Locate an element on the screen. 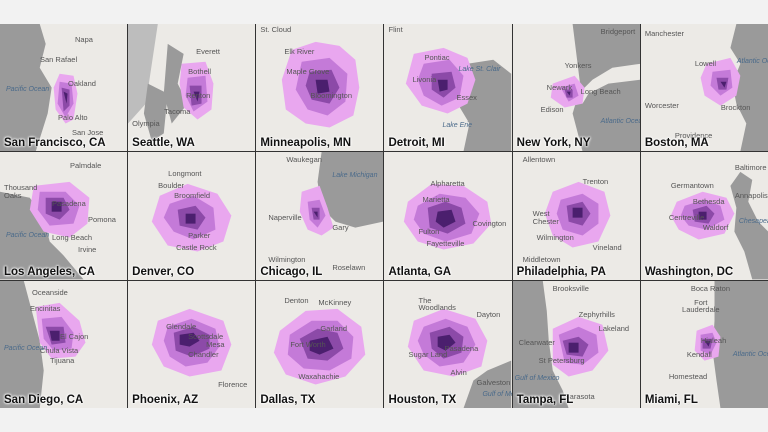 The image size is (768, 432). place-label: Fort Lauderdale is located at coordinates (701, 306).